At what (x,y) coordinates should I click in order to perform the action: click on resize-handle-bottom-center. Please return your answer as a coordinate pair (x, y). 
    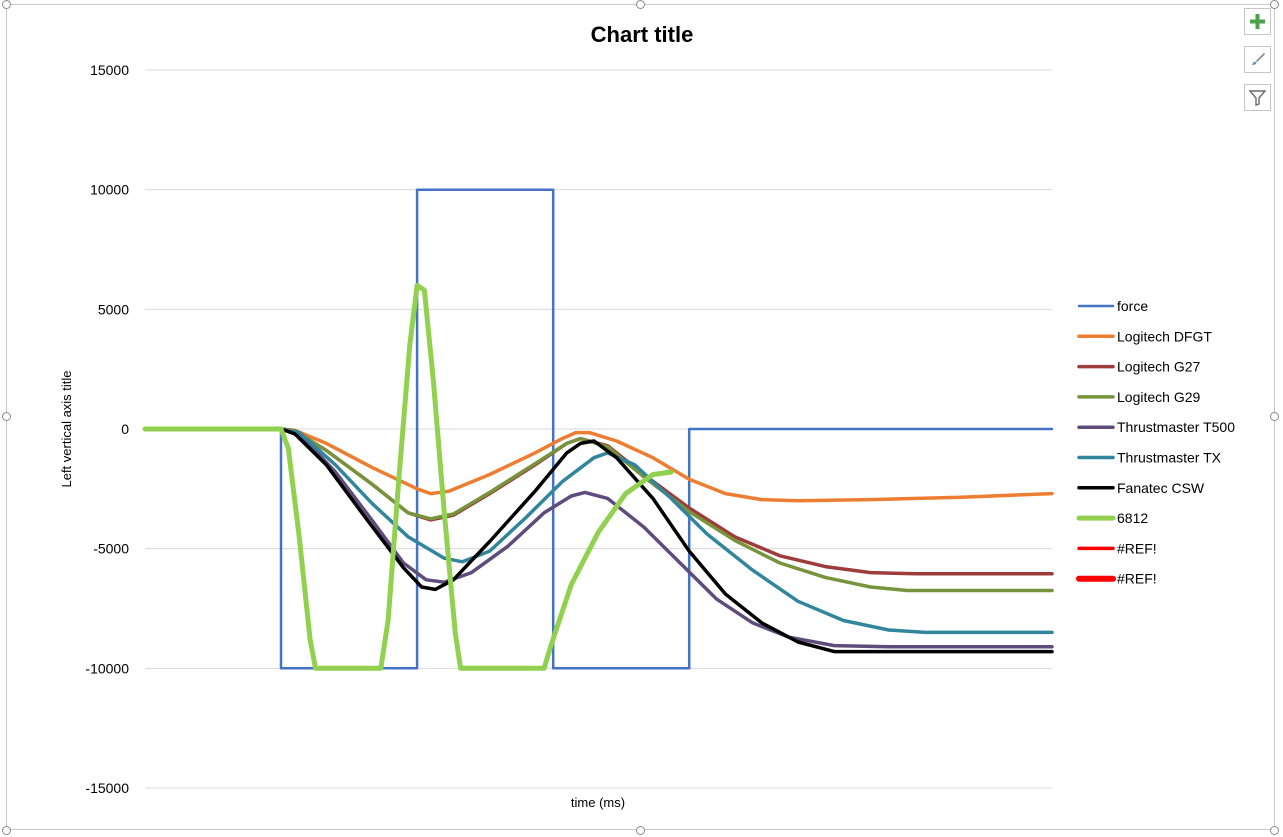
    Looking at the image, I should click on (640, 830).